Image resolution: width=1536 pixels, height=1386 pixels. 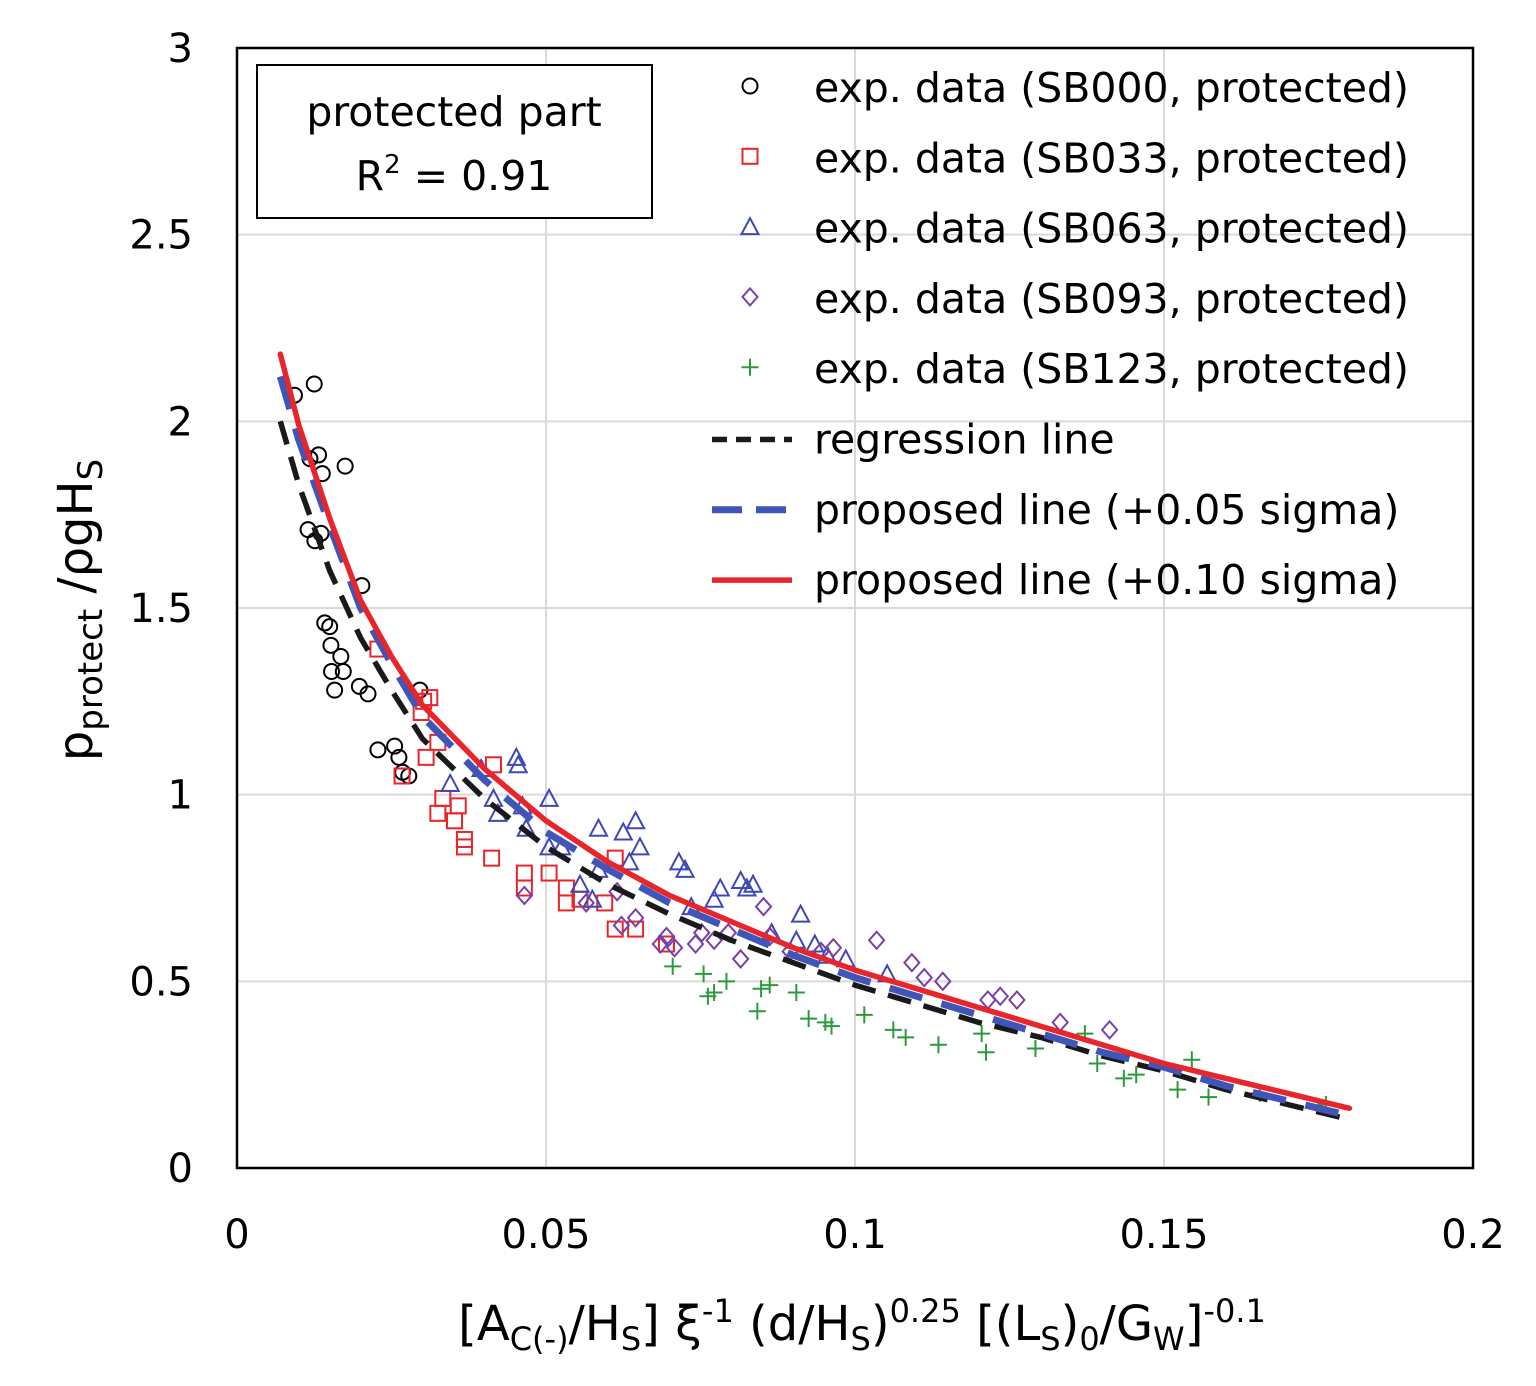 I want to click on y-tick-label: 2, so click(x=180, y=422).